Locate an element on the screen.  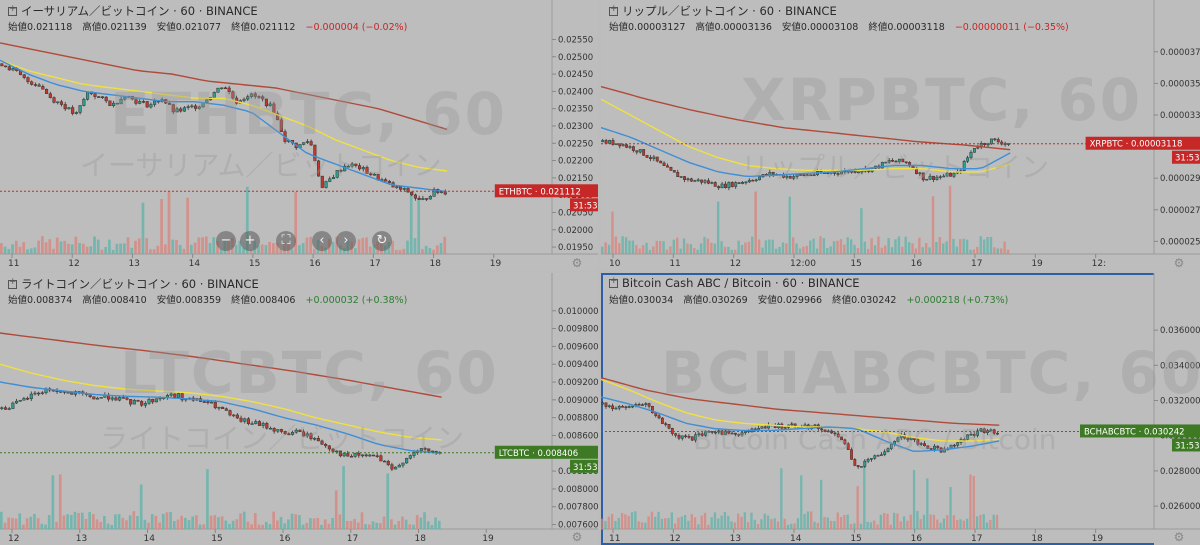
y-tick-label: 0.034000 is located at coordinates (1180, 366).